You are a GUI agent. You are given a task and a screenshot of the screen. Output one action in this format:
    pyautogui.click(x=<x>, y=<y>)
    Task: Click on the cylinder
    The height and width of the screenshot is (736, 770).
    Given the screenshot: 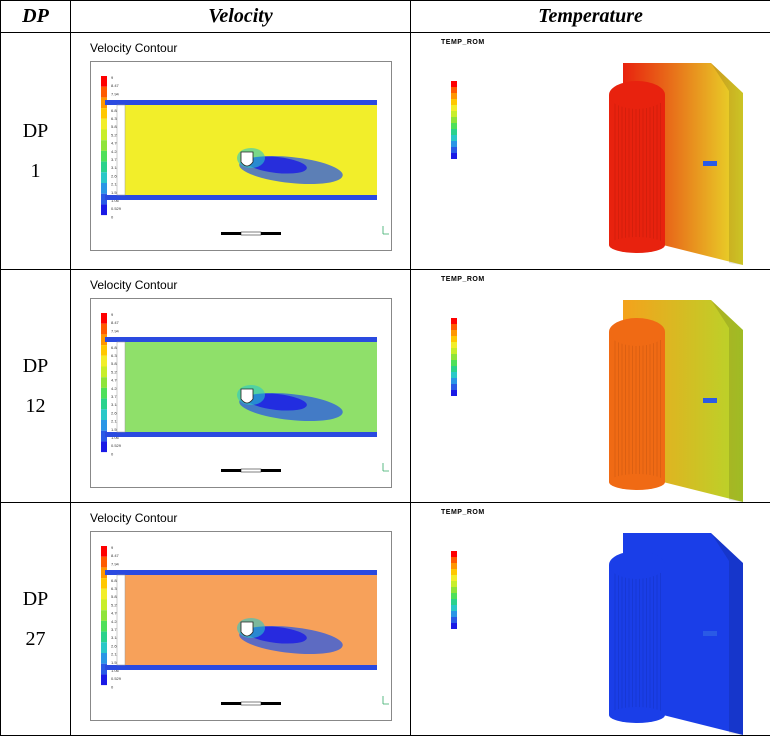 What is the action you would take?
    pyautogui.click(x=637, y=170)
    